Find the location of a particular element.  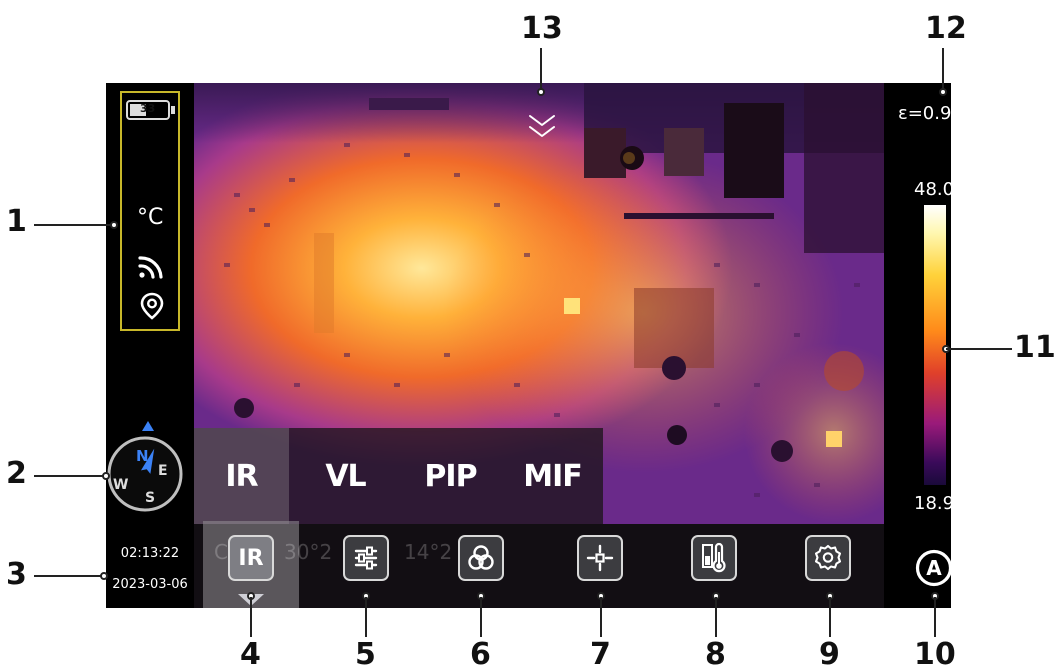

status-indicators-panel: 33 °C is located at coordinates (150, 211).